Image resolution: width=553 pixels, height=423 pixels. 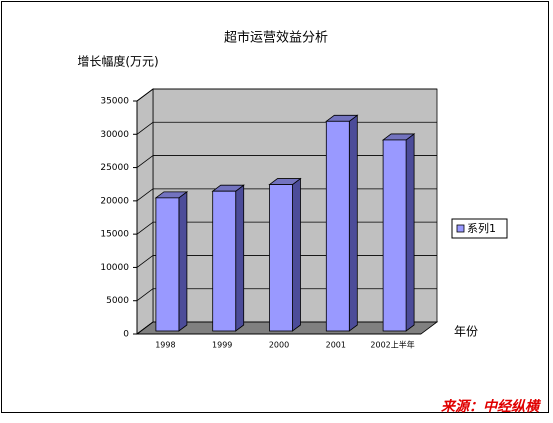 What do you see at coordinates (222, 345) in the screenshot?
I see `x-tick-label: 1999` at bounding box center [222, 345].